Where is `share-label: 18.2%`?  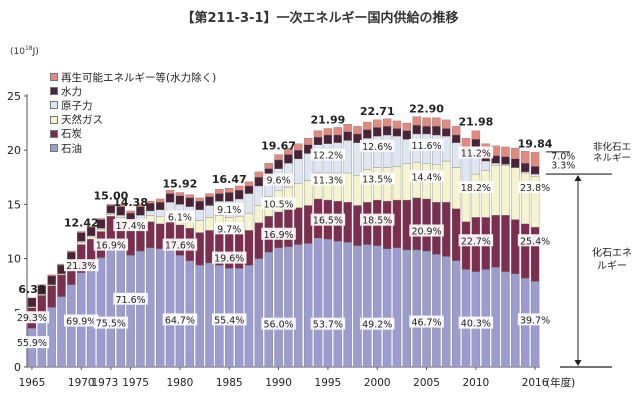 share-label: 18.2% is located at coordinates (476, 188).